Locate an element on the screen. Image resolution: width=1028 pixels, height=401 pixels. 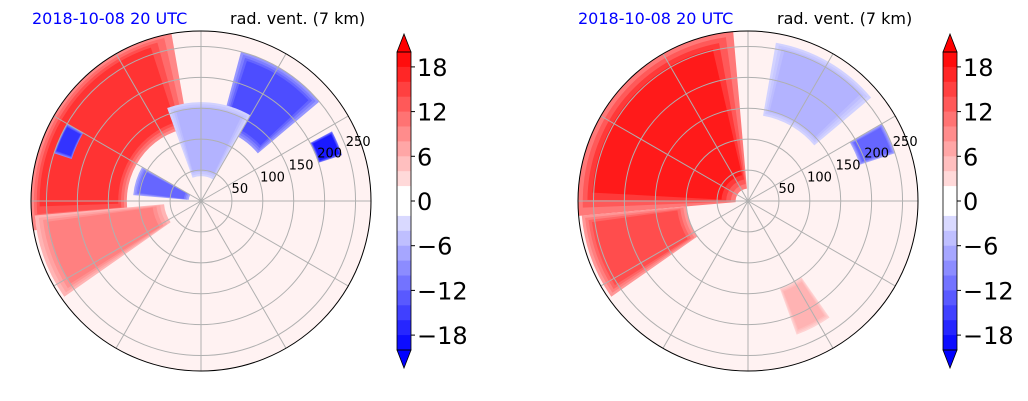
panel-right-cbar-tick-neg12: −12 is located at coordinates (988, 291).